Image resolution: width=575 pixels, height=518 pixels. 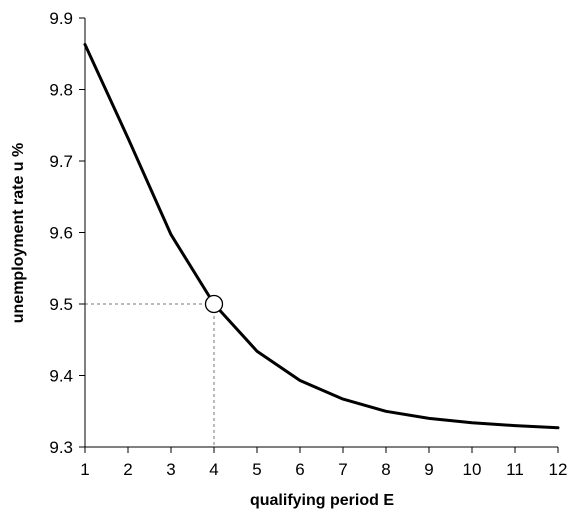 I want to click on x-tick-label: 5, so click(x=256, y=469).